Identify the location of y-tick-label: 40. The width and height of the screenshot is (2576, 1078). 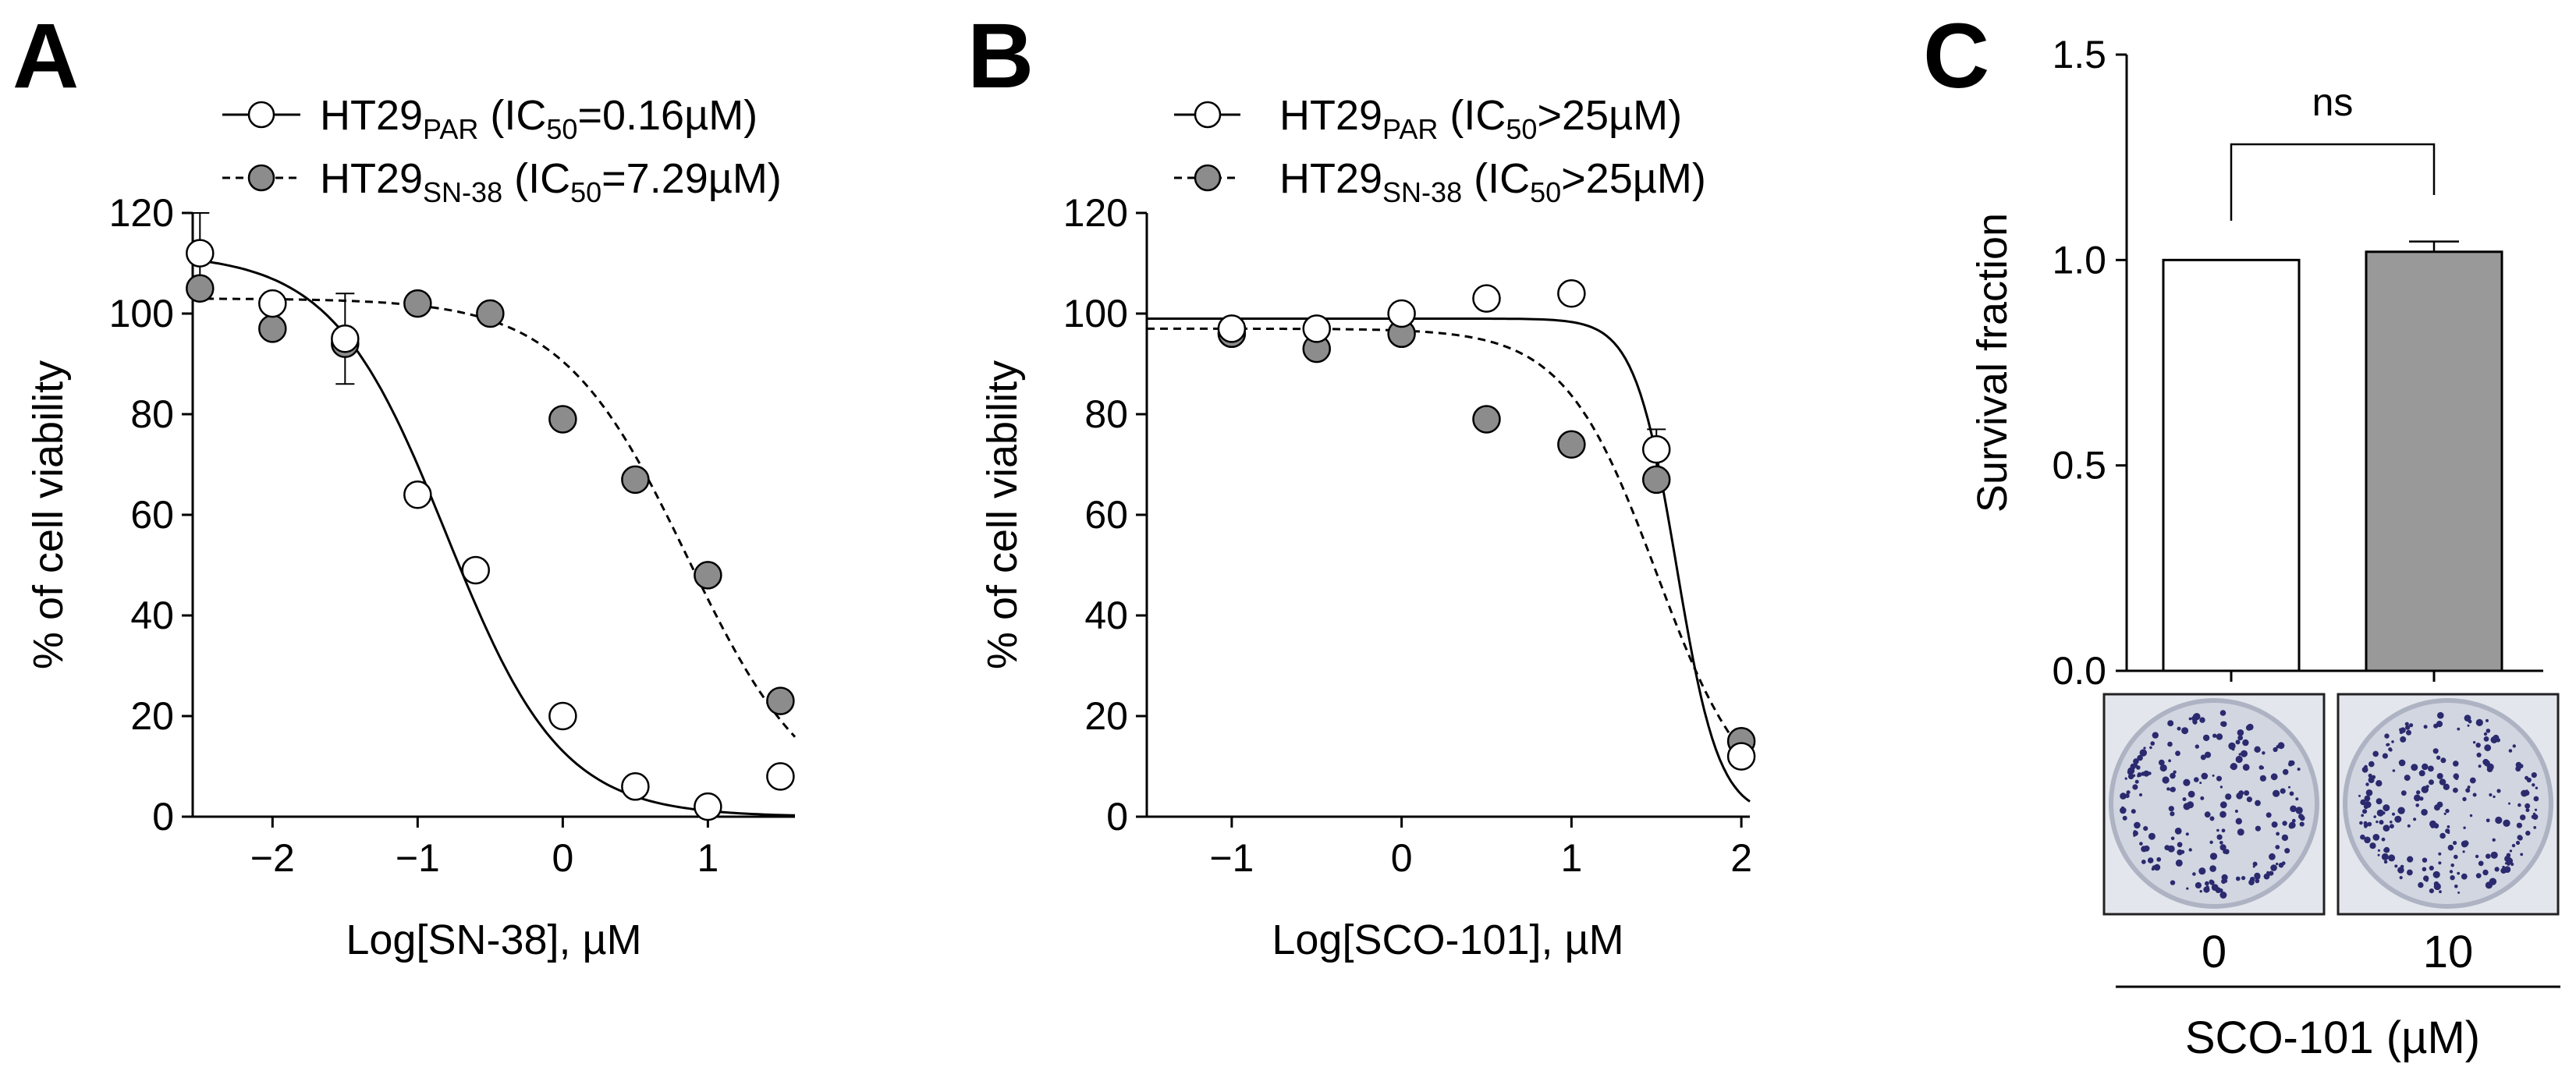
(1106, 615).